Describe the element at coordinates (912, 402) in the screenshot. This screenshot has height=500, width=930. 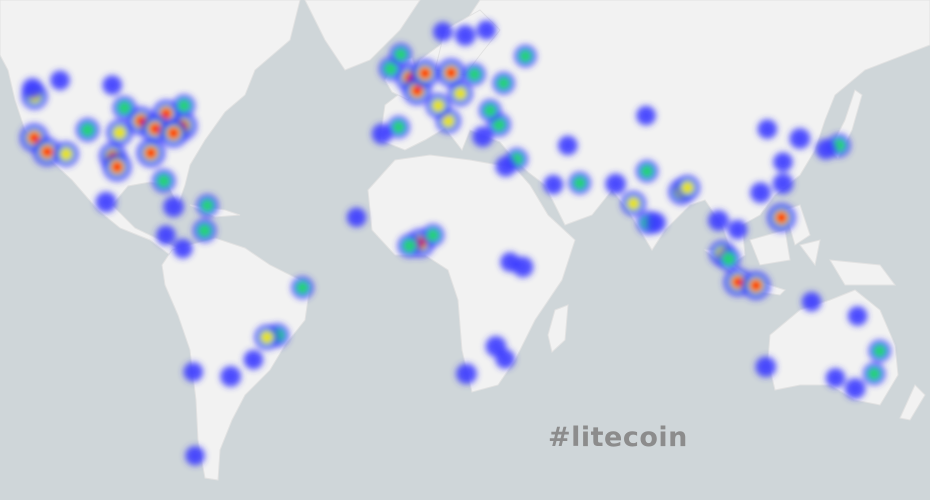
I see `new-zealand` at that location.